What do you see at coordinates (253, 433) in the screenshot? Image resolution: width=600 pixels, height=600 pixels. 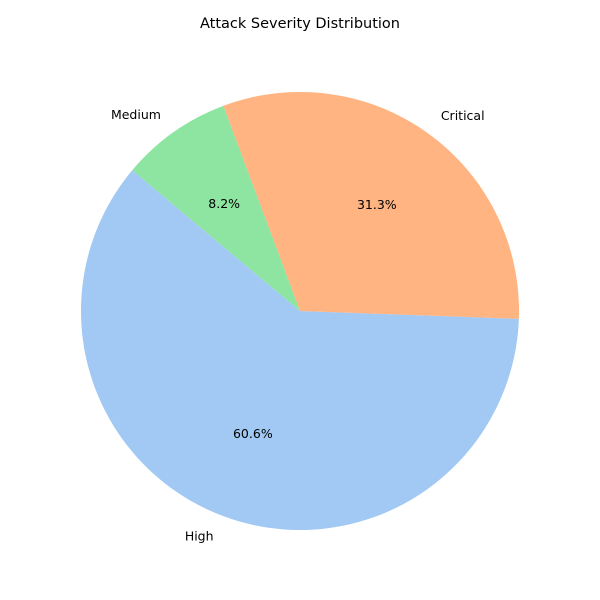 I see `slice-percent-high: 60.6%` at bounding box center [253, 433].